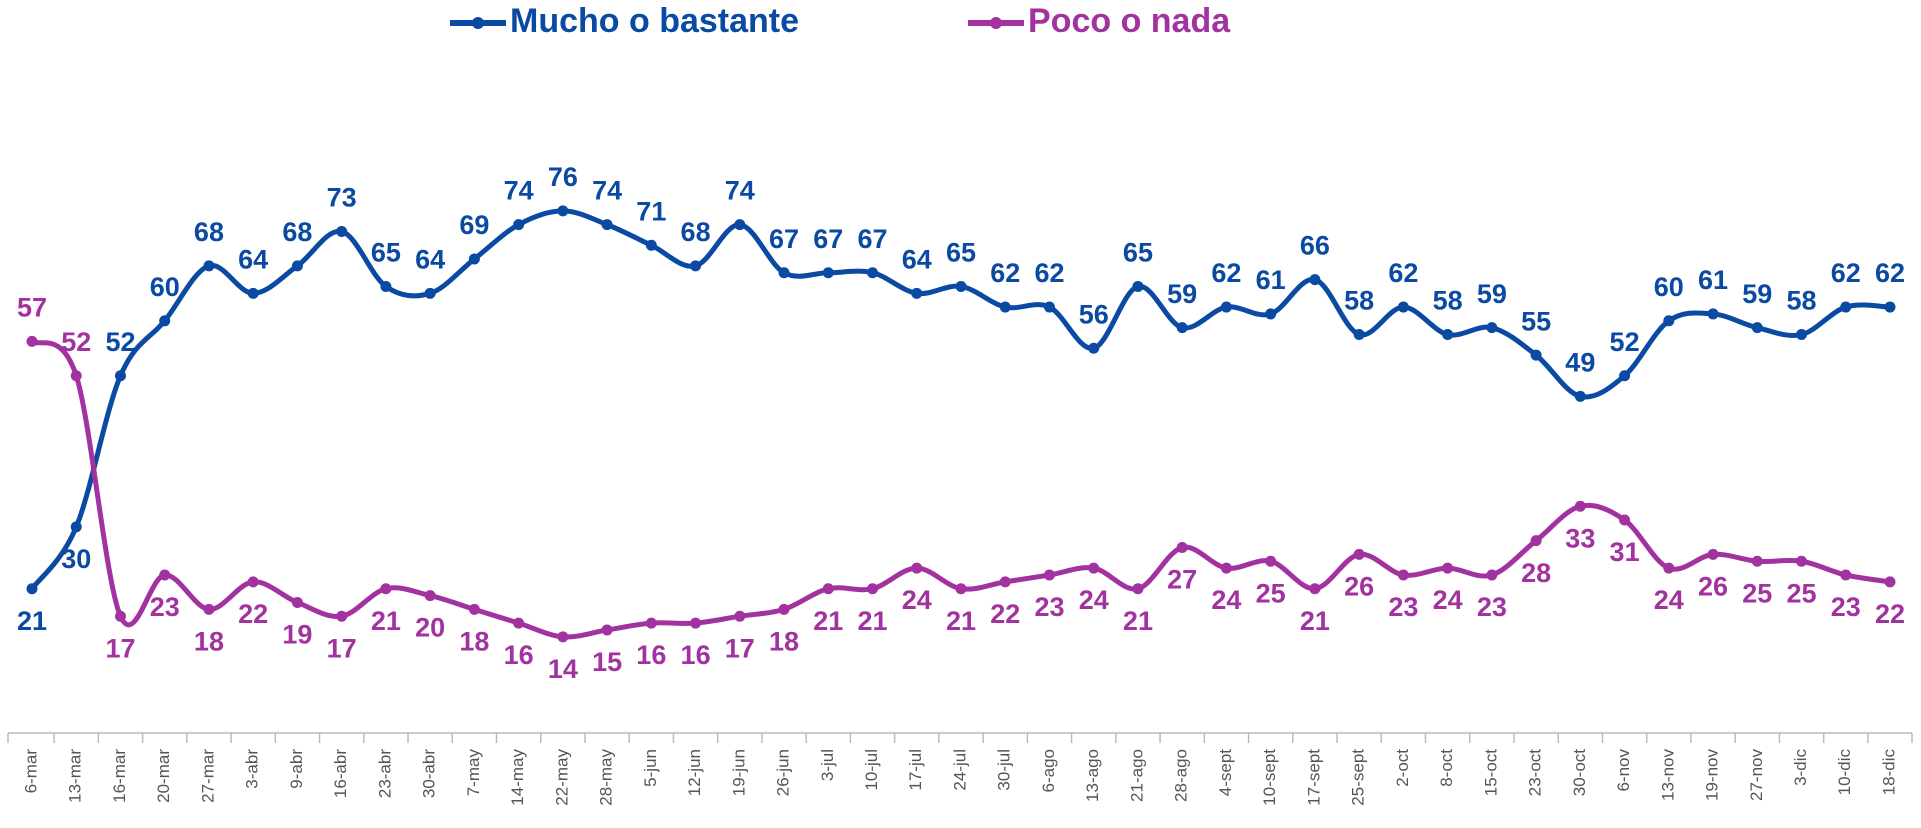 The image size is (1921, 828). What do you see at coordinates (1536, 573) in the screenshot?
I see `data-label: 28` at bounding box center [1536, 573].